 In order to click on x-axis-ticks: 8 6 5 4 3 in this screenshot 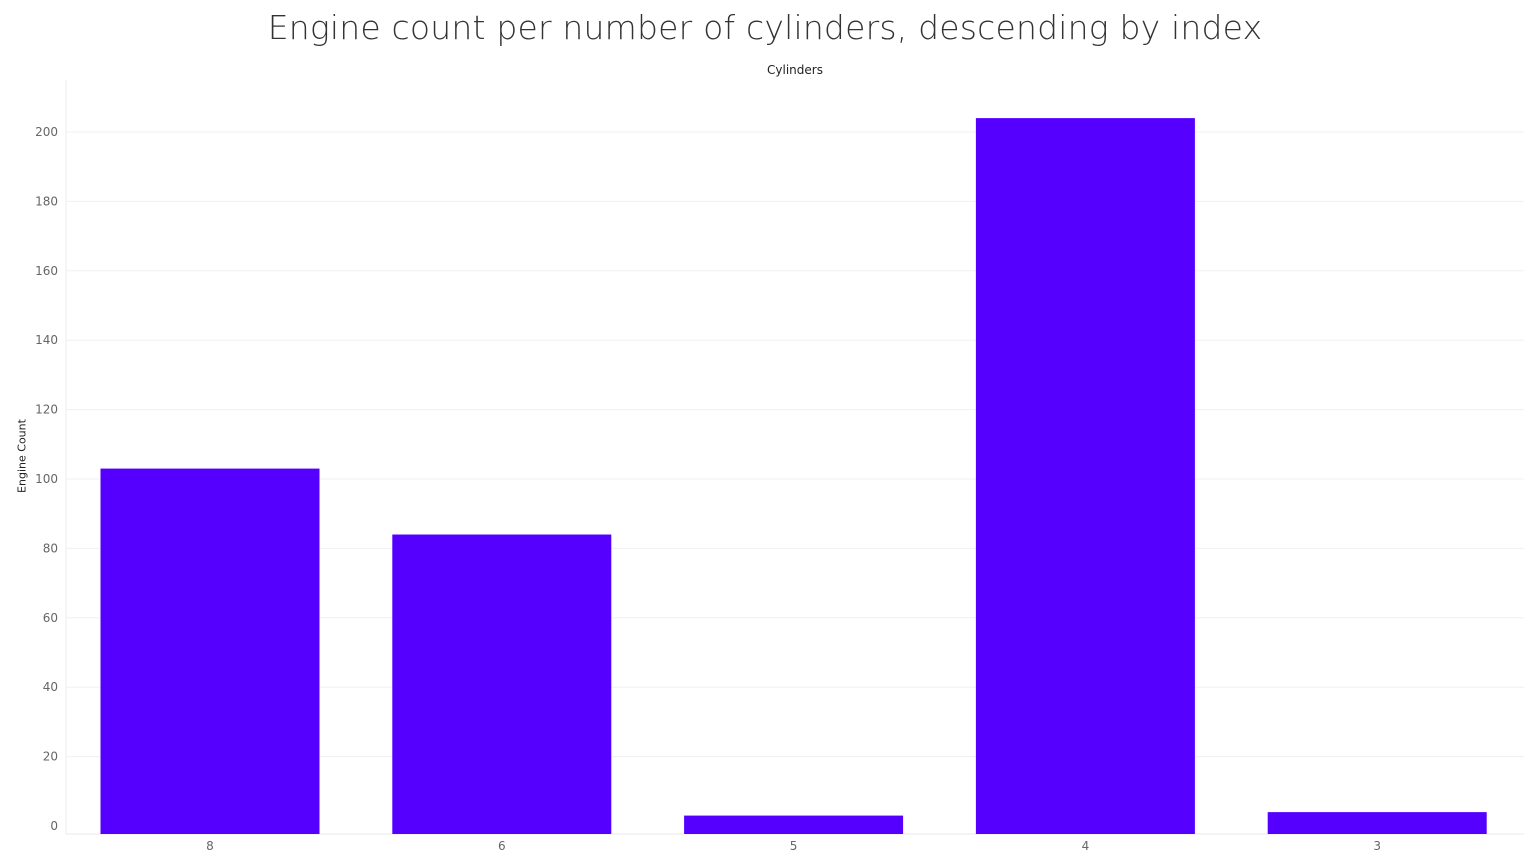, I will do `click(793, 846)`.